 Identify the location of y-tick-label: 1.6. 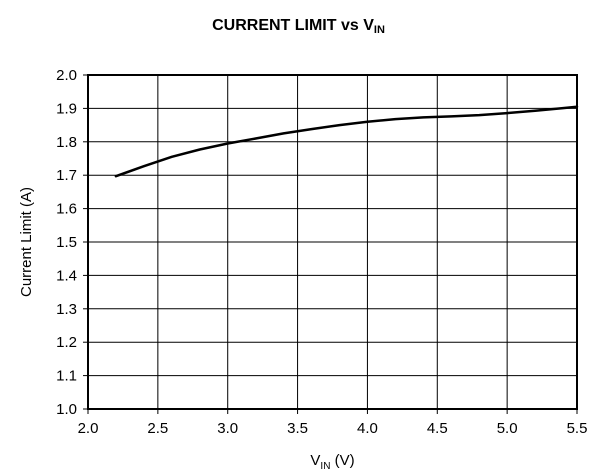
(66, 209).